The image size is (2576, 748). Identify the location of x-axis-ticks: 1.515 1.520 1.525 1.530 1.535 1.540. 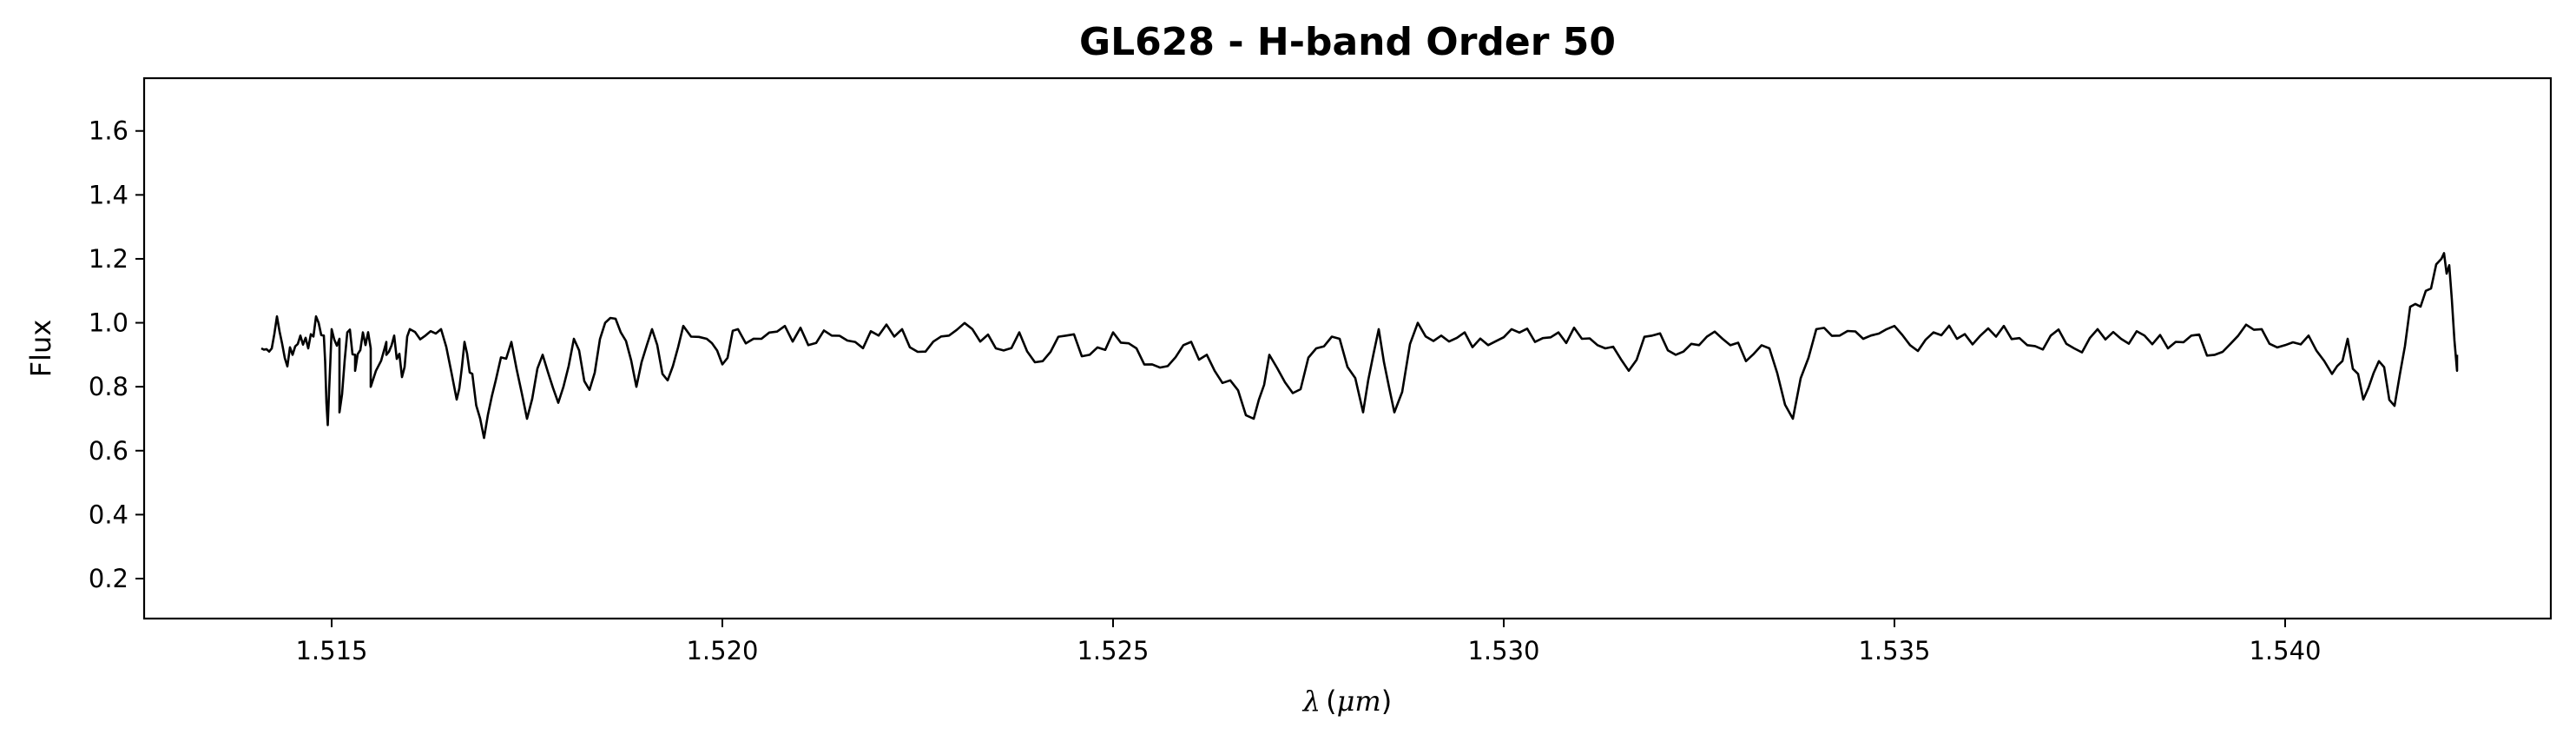
(1308, 642).